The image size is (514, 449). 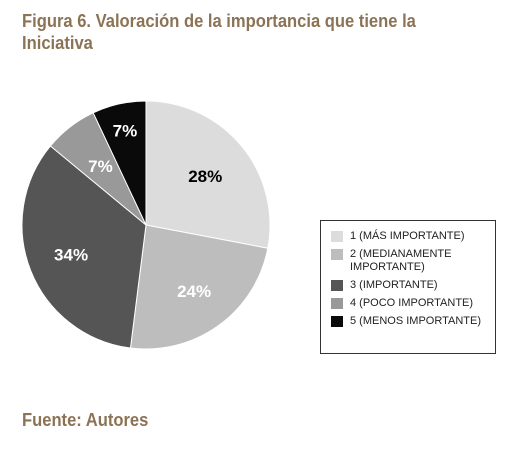 I want to click on legend-label: 4 (POCO IMPORTANTE), so click(x=412, y=303).